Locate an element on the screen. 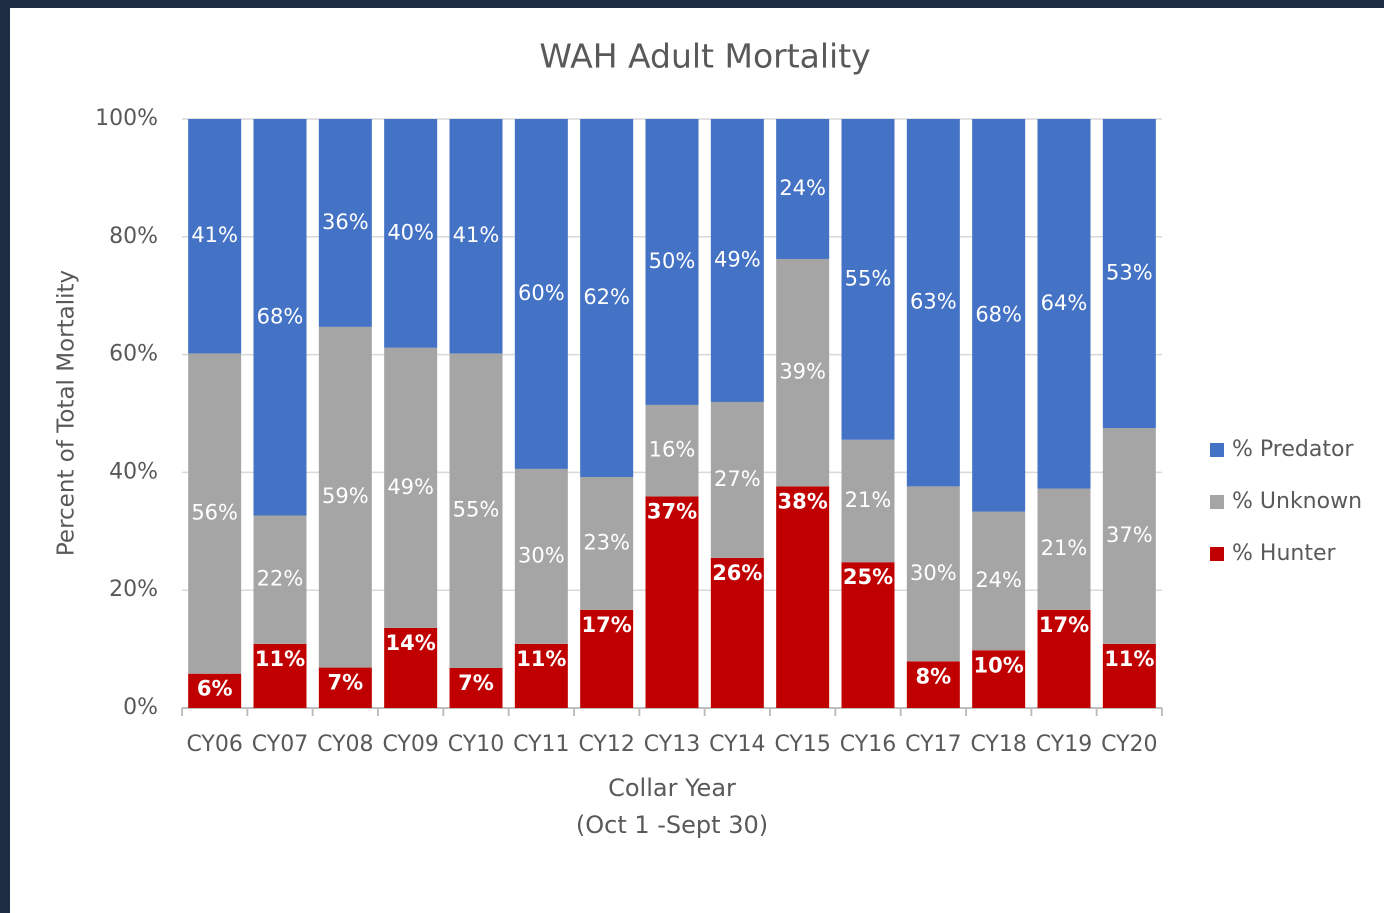 Image resolution: width=1384 pixels, height=913 pixels. x-tick-label: CY17 is located at coordinates (933, 744).